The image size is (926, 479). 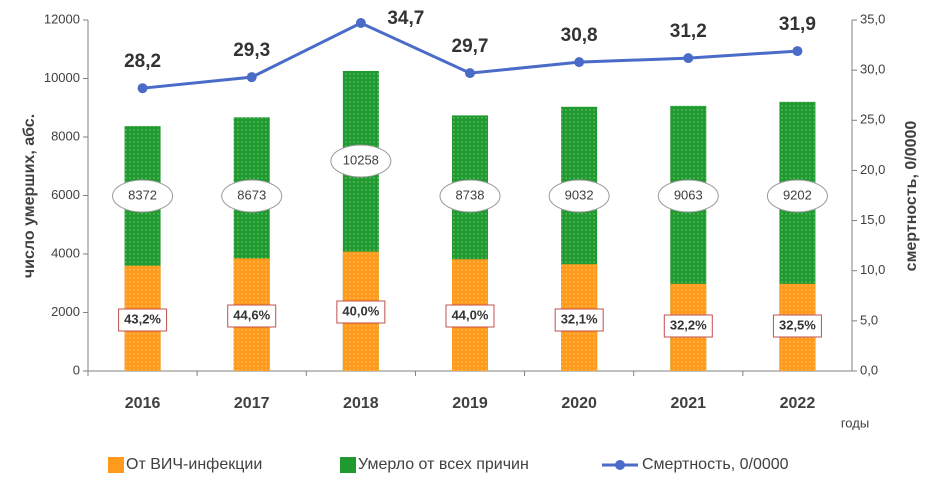 I want to click on y2-tick-label: 20,0, so click(x=872, y=169).